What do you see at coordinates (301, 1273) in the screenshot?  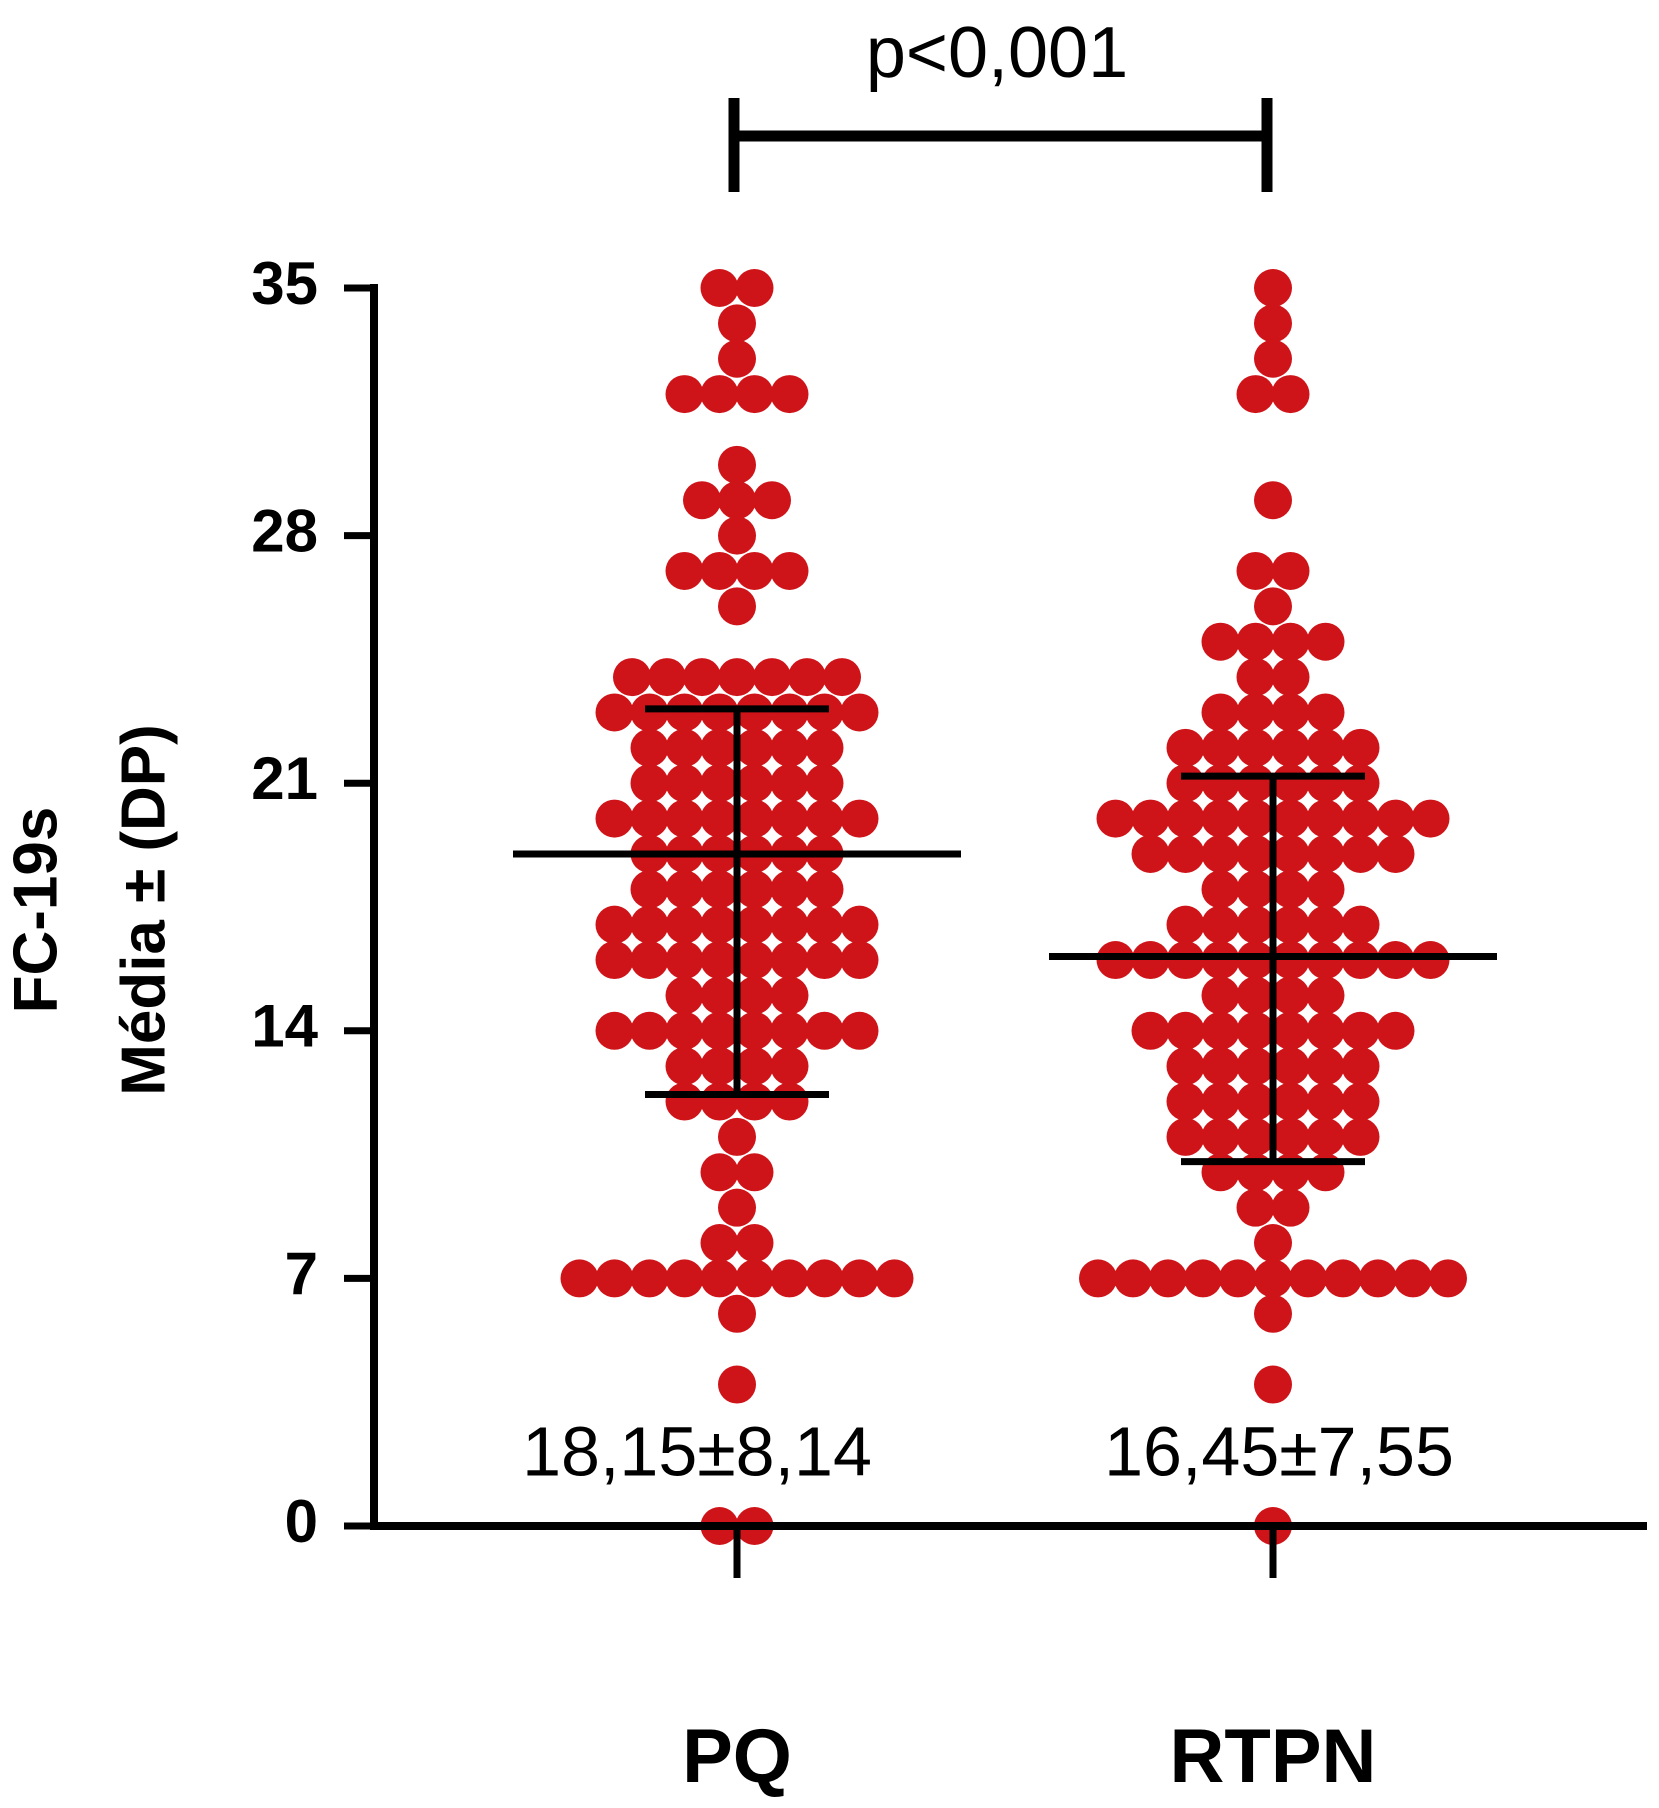 I see `y-tick-label: 7` at bounding box center [301, 1273].